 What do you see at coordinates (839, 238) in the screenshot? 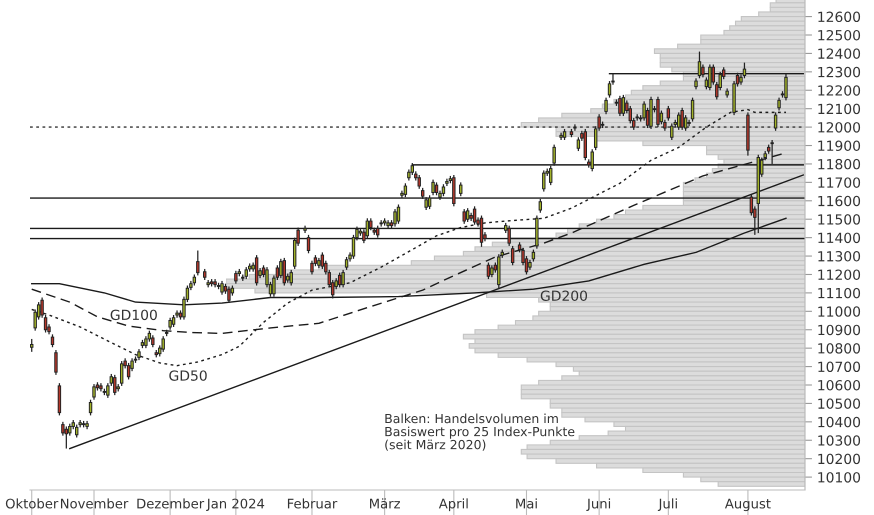
I see `y-tick-label: 11400` at bounding box center [839, 238].